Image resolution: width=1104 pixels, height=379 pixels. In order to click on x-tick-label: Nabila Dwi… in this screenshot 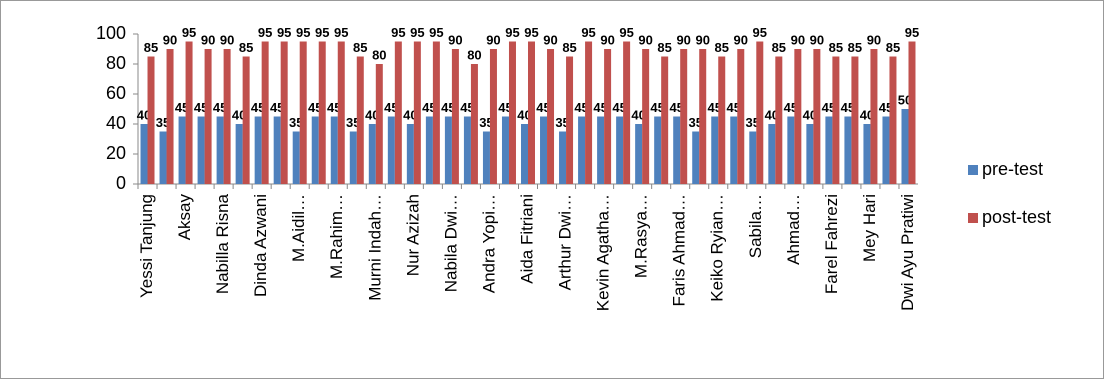, I will do `click(450, 243)`.